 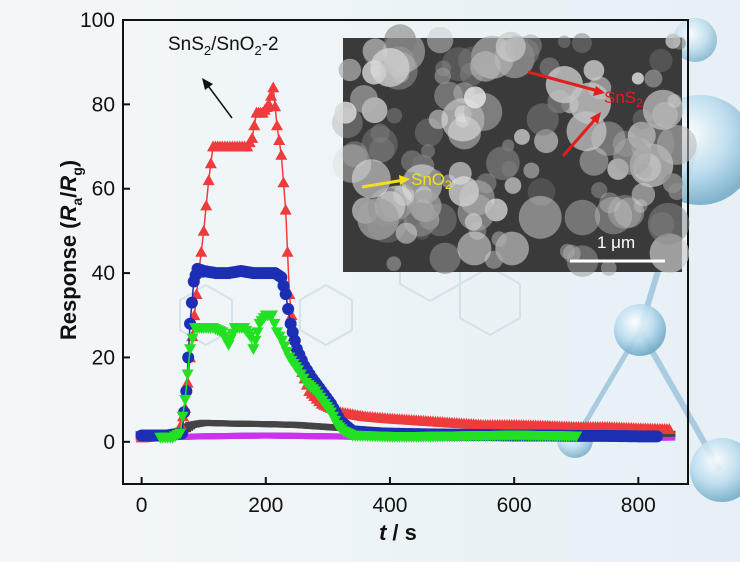 What do you see at coordinates (616, 242) in the screenshot?
I see `scale-bar-label: 1 μm` at bounding box center [616, 242].